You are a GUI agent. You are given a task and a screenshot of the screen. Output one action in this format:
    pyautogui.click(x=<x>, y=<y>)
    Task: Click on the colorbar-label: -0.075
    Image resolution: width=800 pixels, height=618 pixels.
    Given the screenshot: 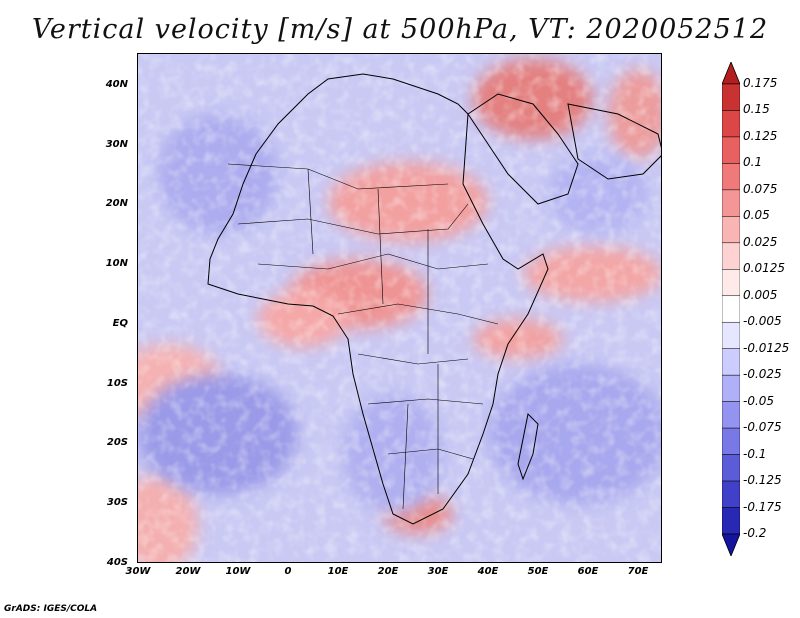 What is the action you would take?
    pyautogui.click(x=762, y=427)
    